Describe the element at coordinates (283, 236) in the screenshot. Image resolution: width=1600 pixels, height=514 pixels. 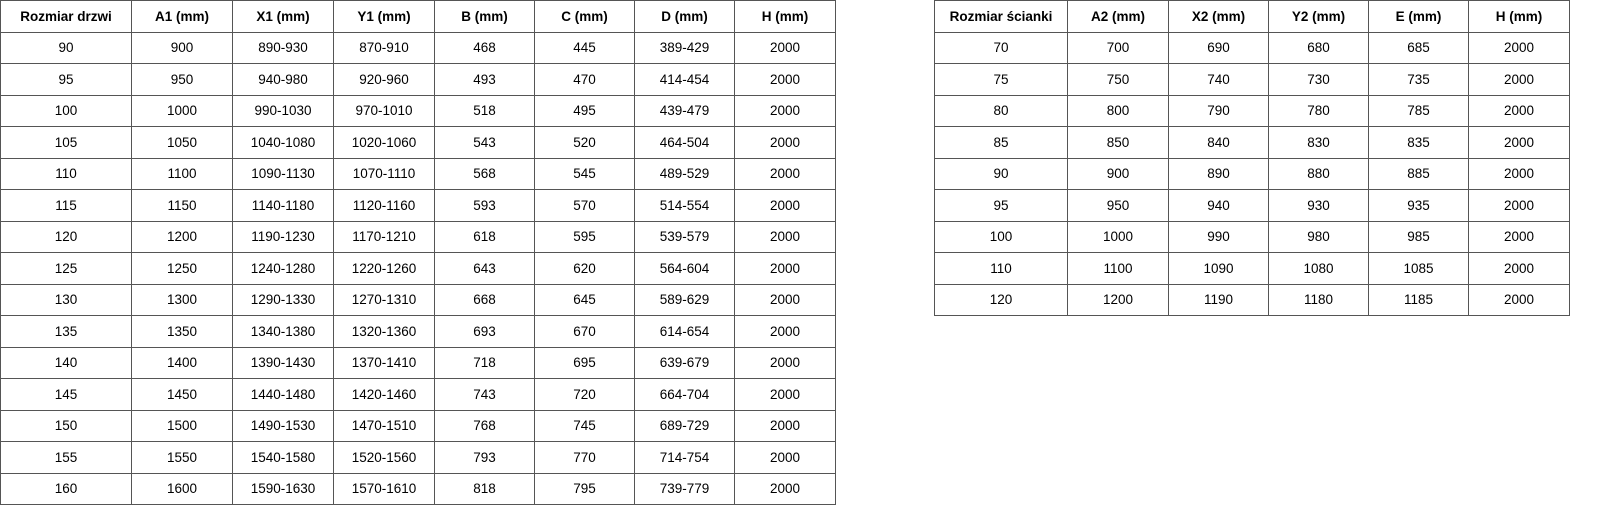
I see `table-cell: 1190-1230` at that location.